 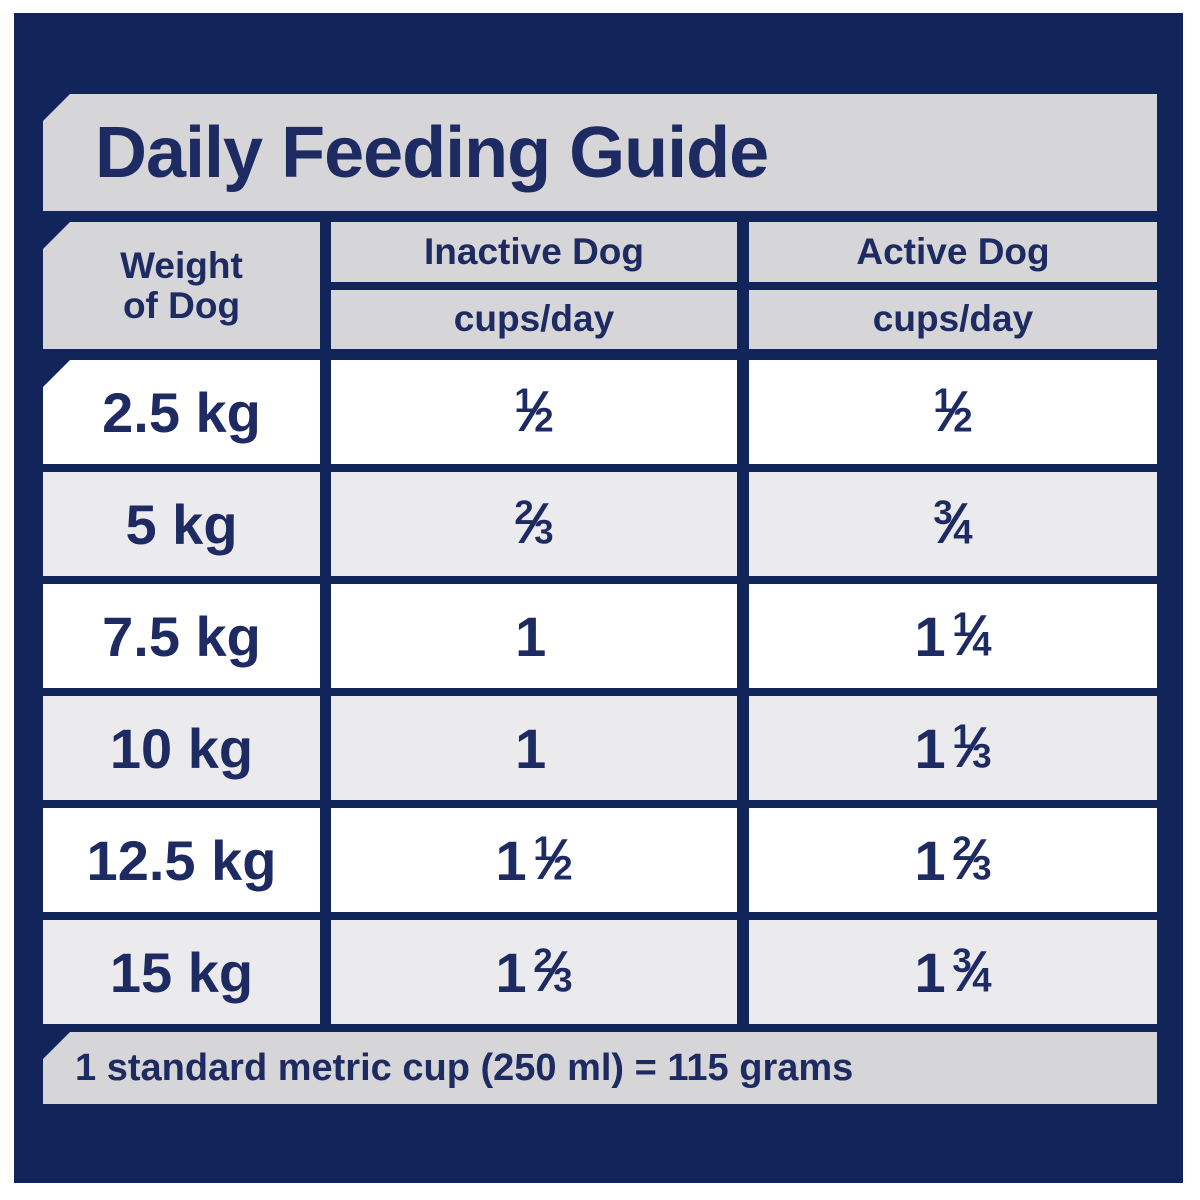 What do you see at coordinates (181, 748) in the screenshot?
I see `weight-cell: 10 kg` at bounding box center [181, 748].